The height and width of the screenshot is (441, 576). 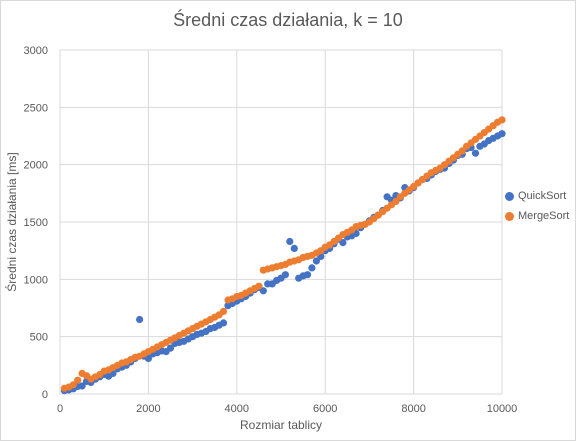 I want to click on x-tick-label: 6000, so click(x=325, y=409).